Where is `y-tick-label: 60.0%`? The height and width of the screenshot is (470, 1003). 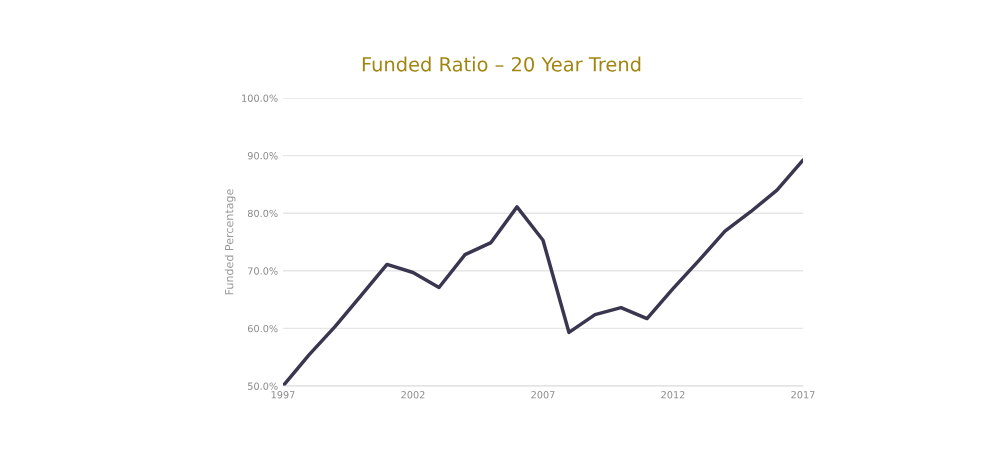
y-tick-label: 60.0% is located at coordinates (262, 328).